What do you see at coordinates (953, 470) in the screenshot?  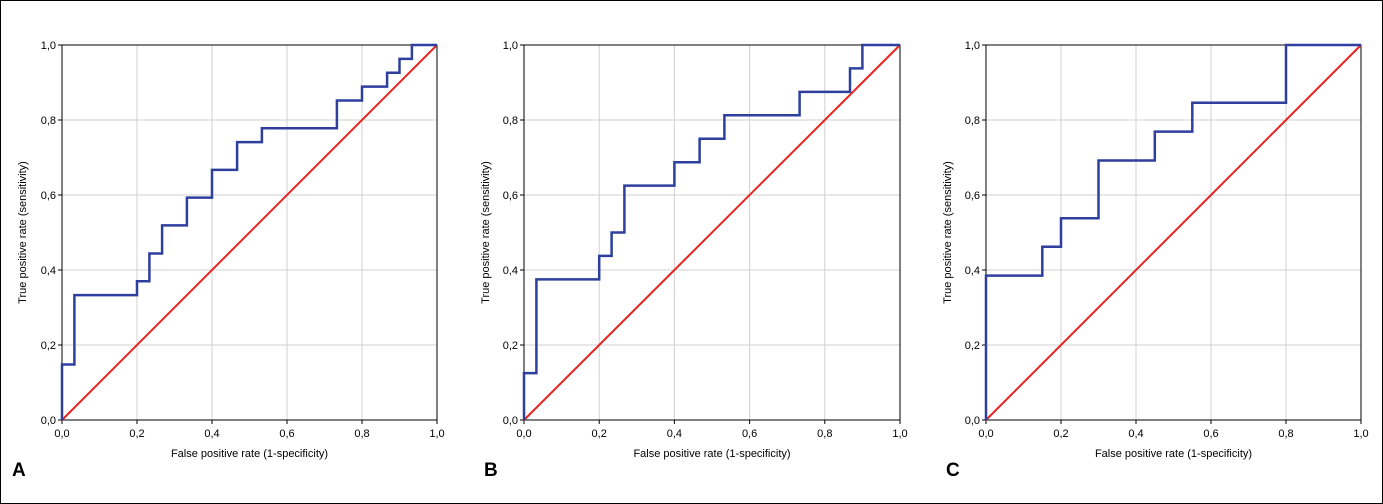 I see `panel-label-c: C` at bounding box center [953, 470].